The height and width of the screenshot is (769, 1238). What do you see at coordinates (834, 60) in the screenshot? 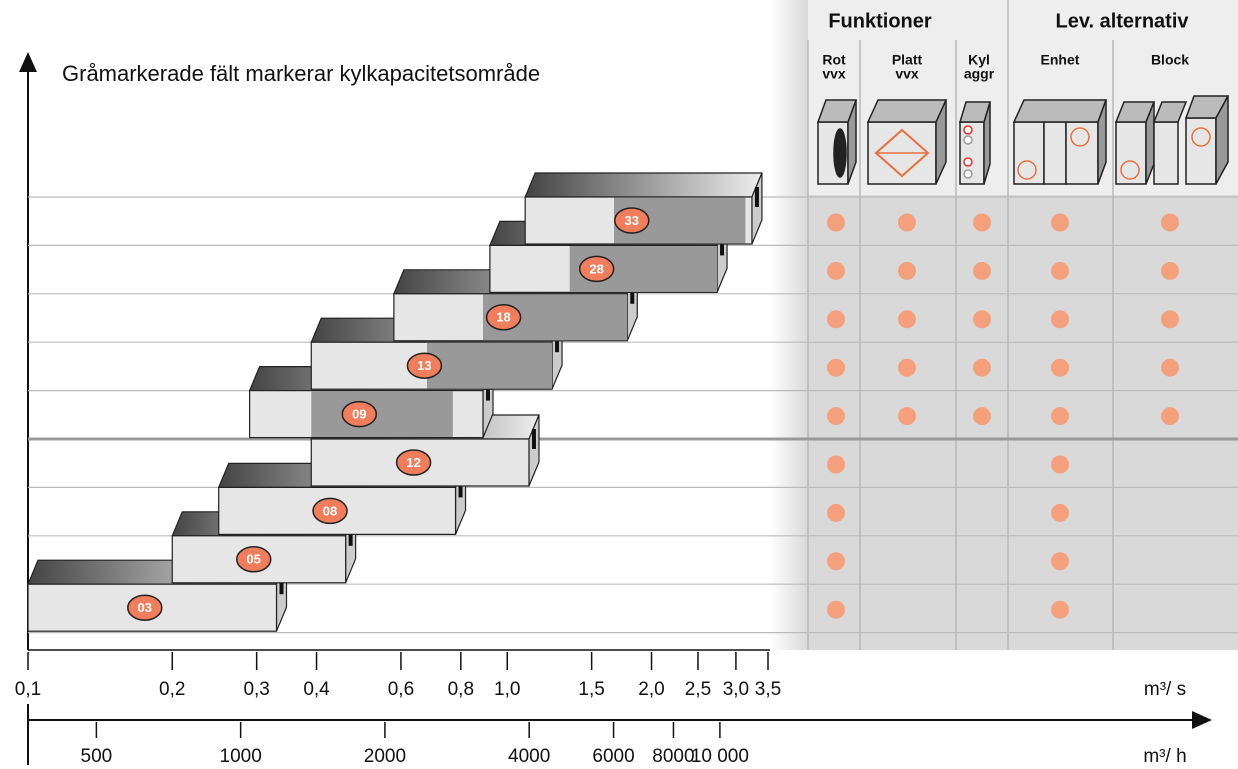
I see `column-title: Rot` at bounding box center [834, 60].